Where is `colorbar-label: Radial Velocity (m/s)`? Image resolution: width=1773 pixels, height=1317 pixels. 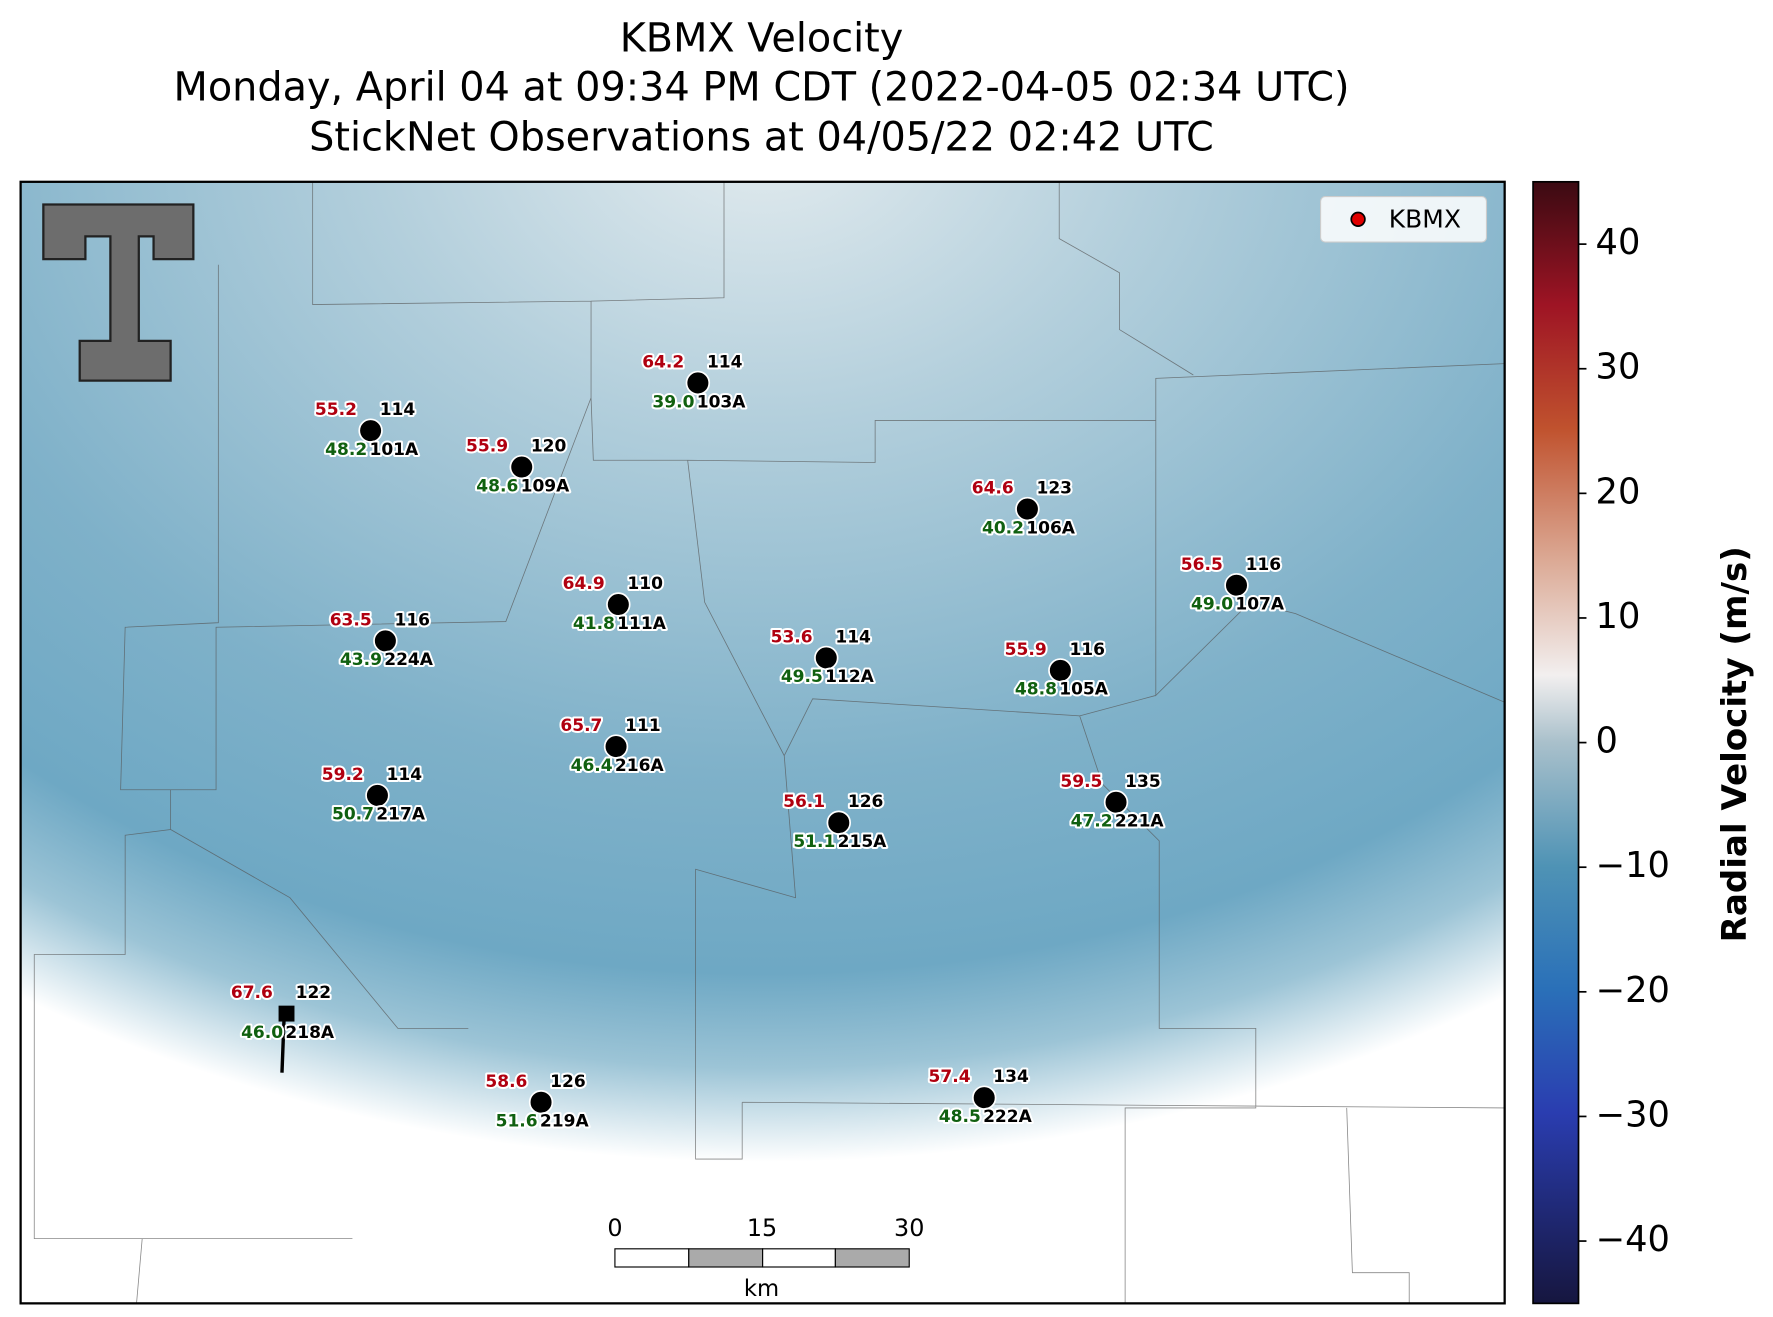
colorbar-label: Radial Velocity (m/s) is located at coordinates (1735, 744).